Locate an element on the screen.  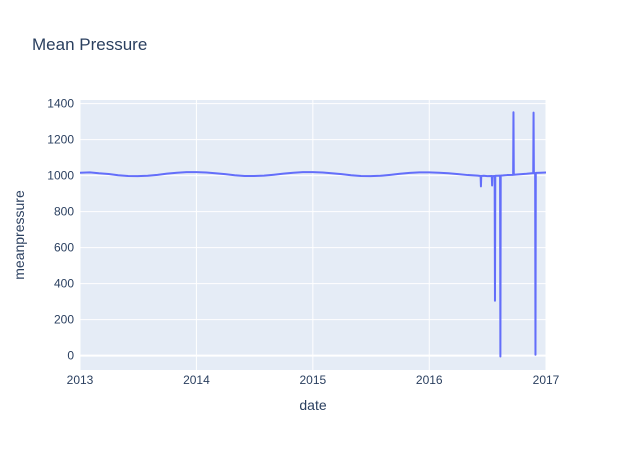
y-tick-label: 400 is located at coordinates (64, 284).